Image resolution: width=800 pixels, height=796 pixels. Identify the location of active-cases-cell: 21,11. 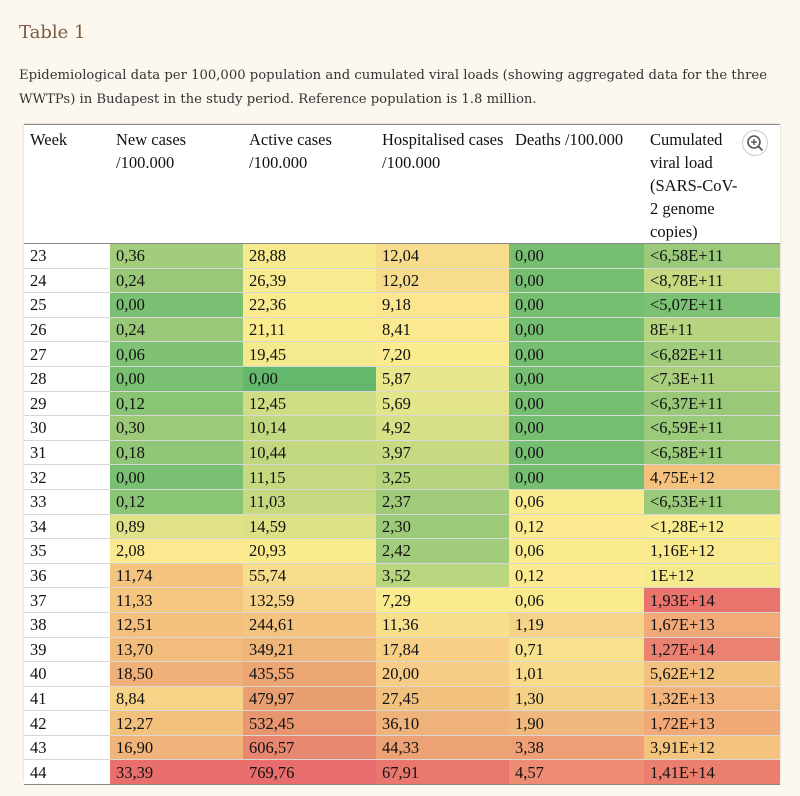
(309, 330).